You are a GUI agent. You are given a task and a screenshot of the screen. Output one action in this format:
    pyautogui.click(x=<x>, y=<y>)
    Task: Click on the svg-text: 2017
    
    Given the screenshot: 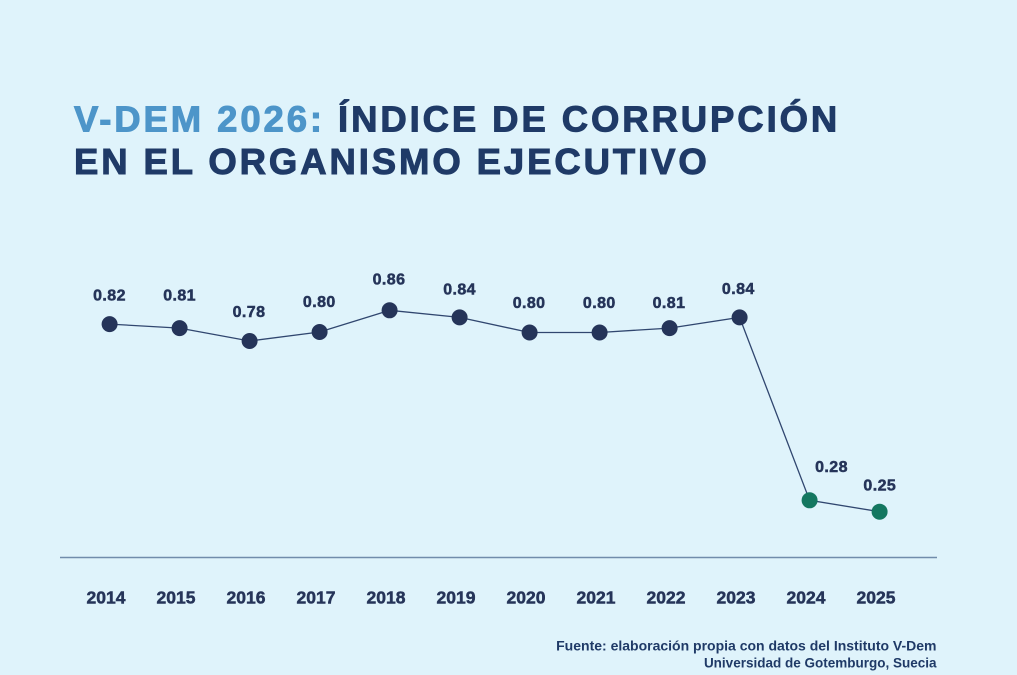 What is the action you would take?
    pyautogui.click(x=316, y=598)
    